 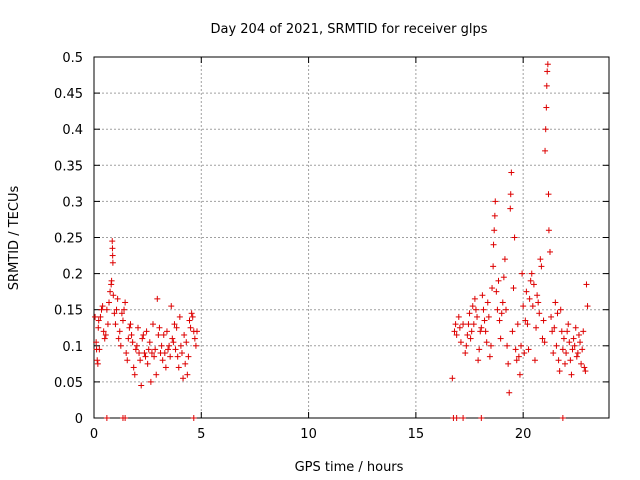 What do you see at coordinates (68, 94) in the screenshot?
I see `y-tick-label: 0.45` at bounding box center [68, 94].